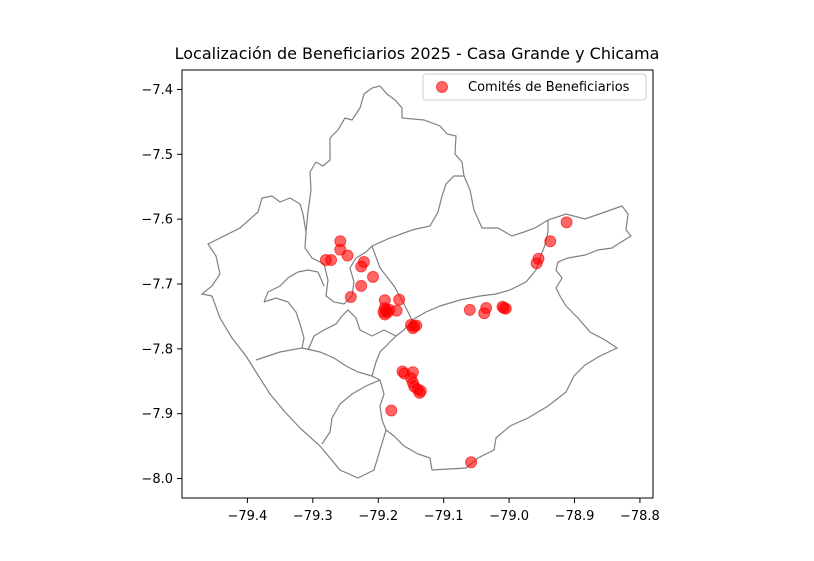 The image size is (814, 561). I want to click on y-tick-label: −8.0, so click(157, 479).